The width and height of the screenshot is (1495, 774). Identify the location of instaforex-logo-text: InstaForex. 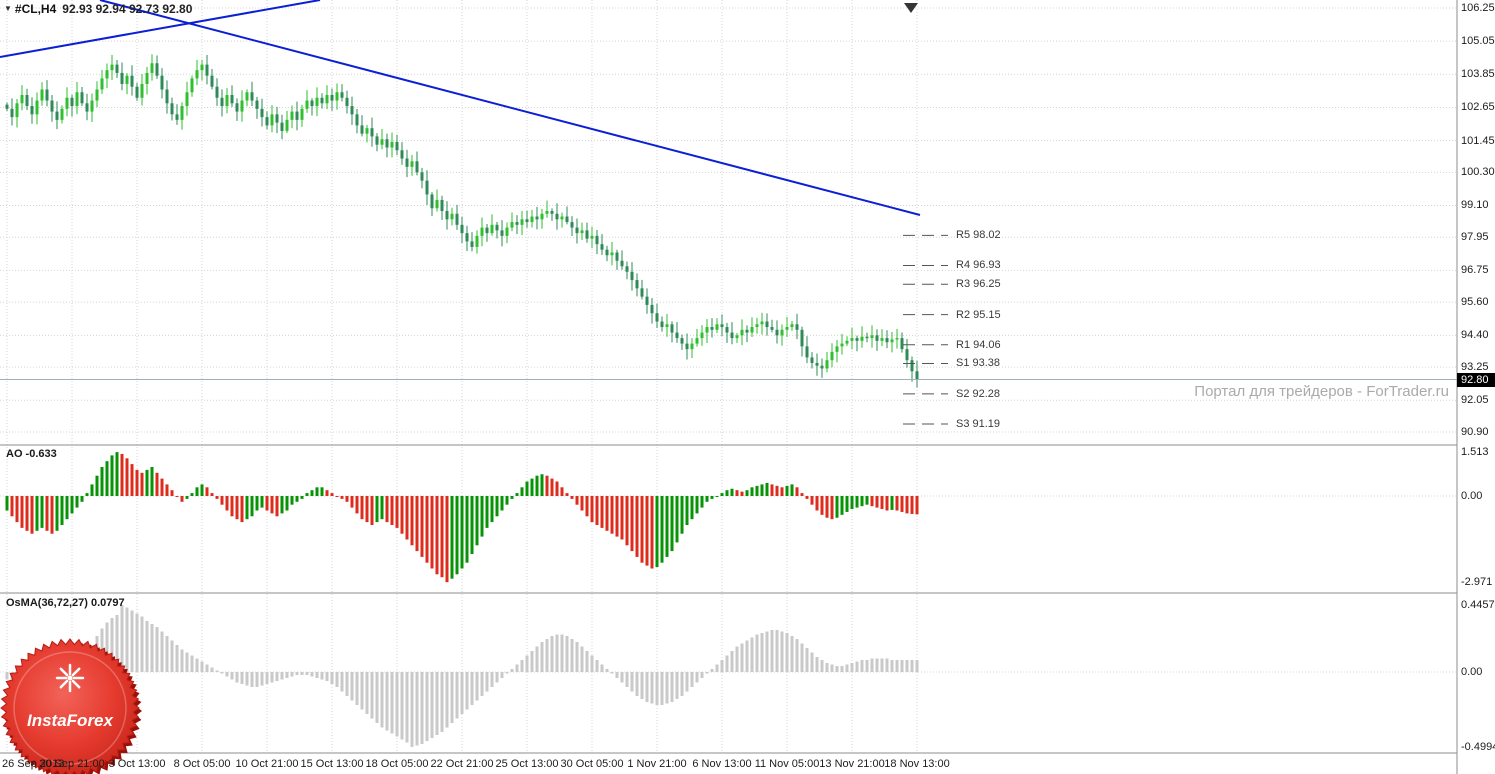
(71, 720).